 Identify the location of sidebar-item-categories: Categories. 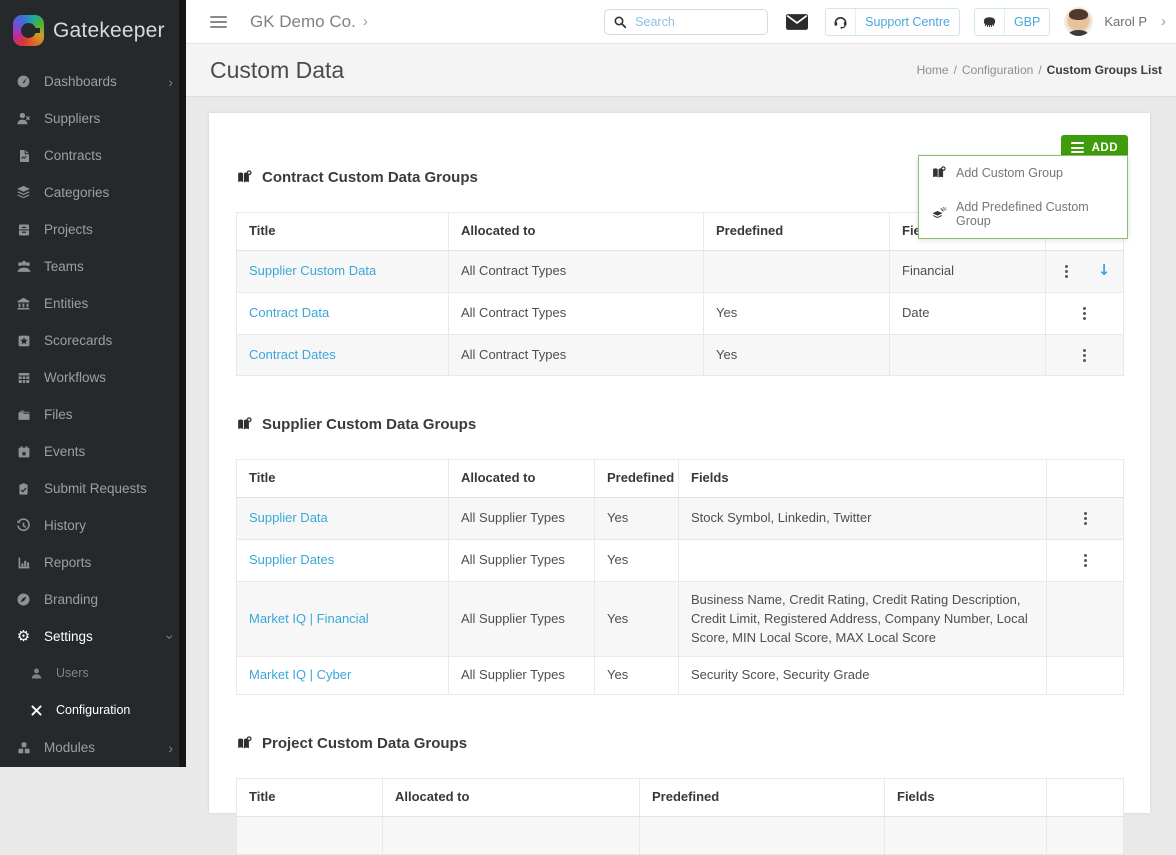
(93, 192).